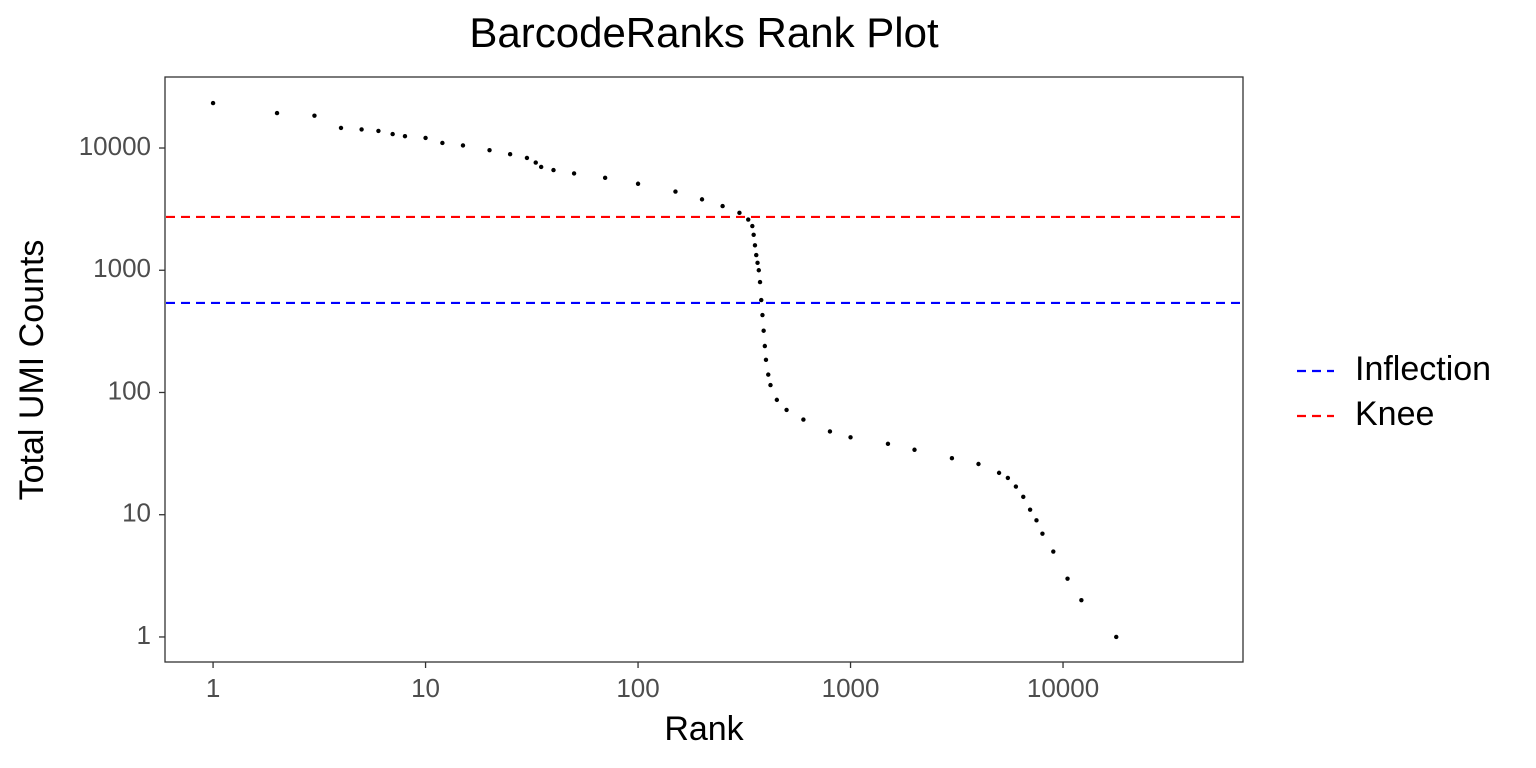 This screenshot has width=1536, height=768. Describe the element at coordinates (637, 688) in the screenshot. I see `x-tick-label: 100` at that location.